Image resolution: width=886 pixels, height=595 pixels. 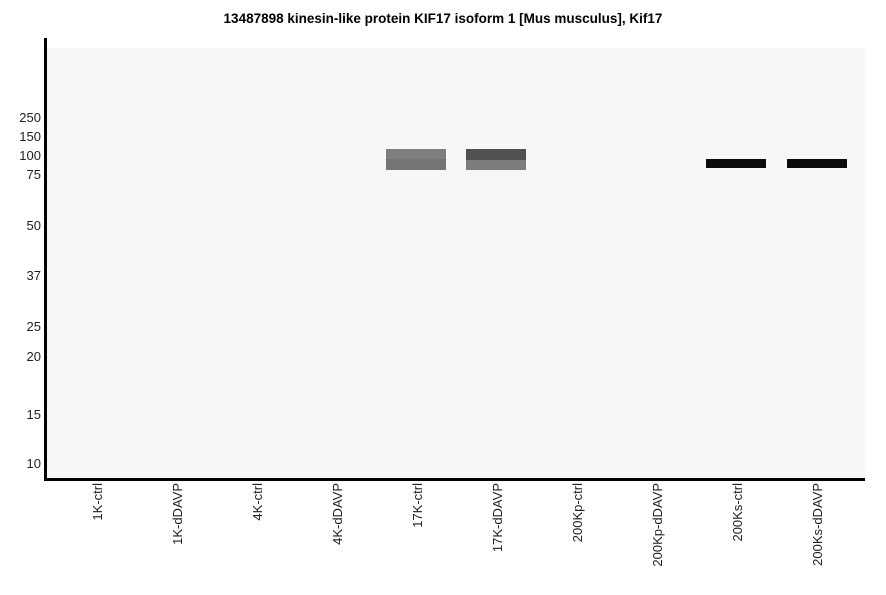 I want to click on y-axis-line, so click(x=45, y=259).